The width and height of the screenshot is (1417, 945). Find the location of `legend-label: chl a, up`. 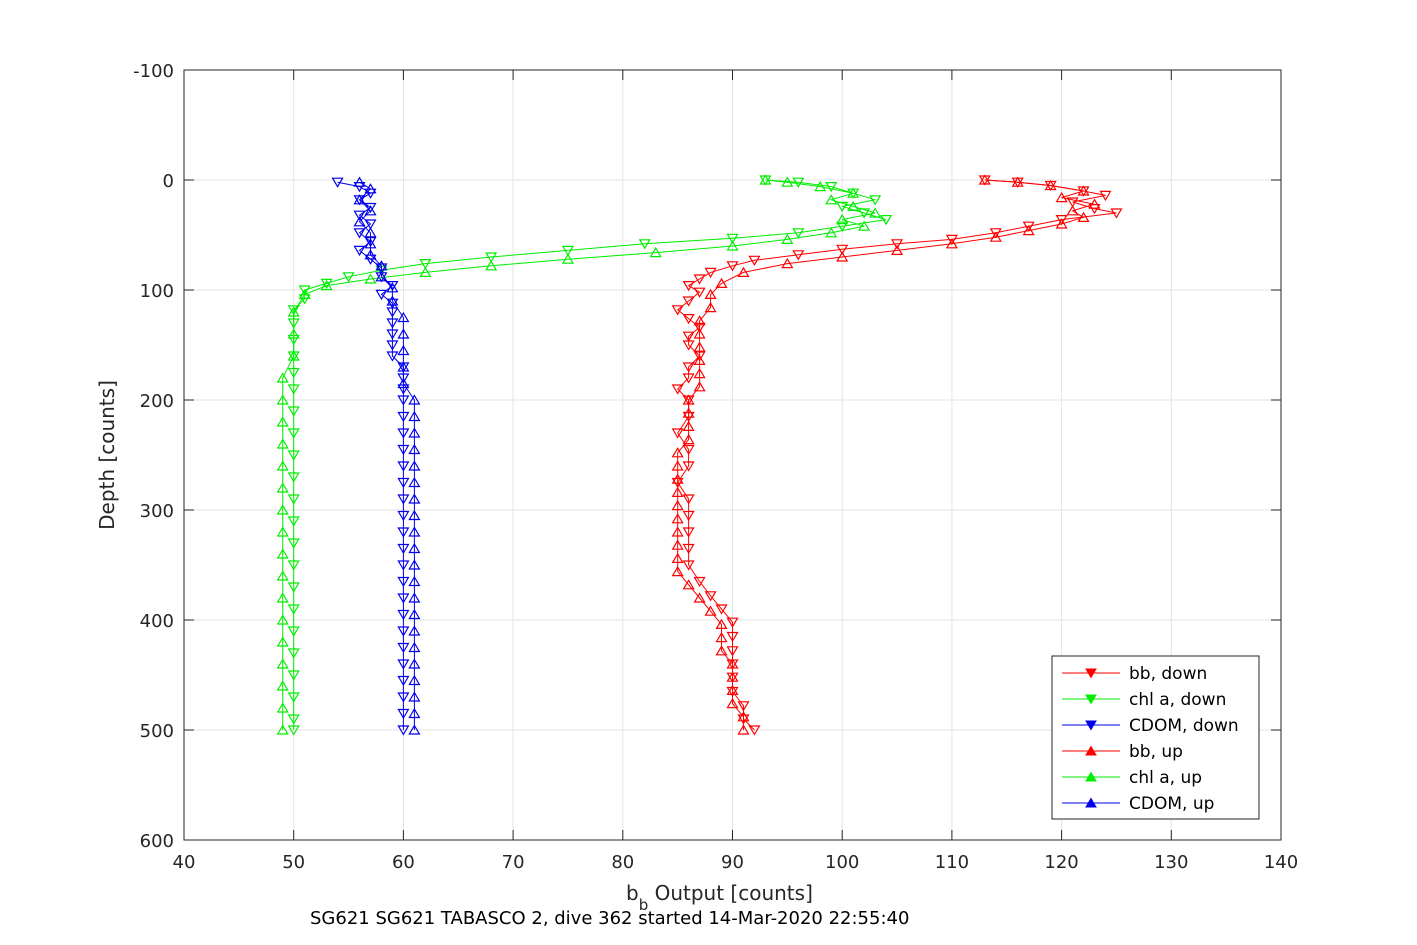

legend-label: chl a, up is located at coordinates (1165, 778).